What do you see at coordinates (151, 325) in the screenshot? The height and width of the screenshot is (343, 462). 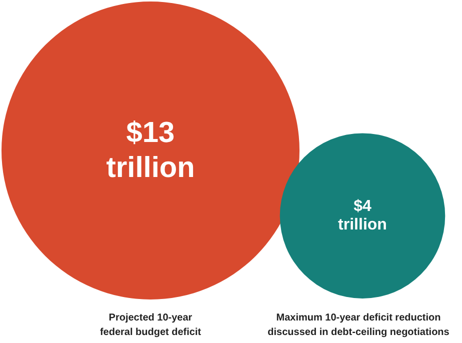 I see `category-label: Projected 10-year federal budget deficit` at bounding box center [151, 325].